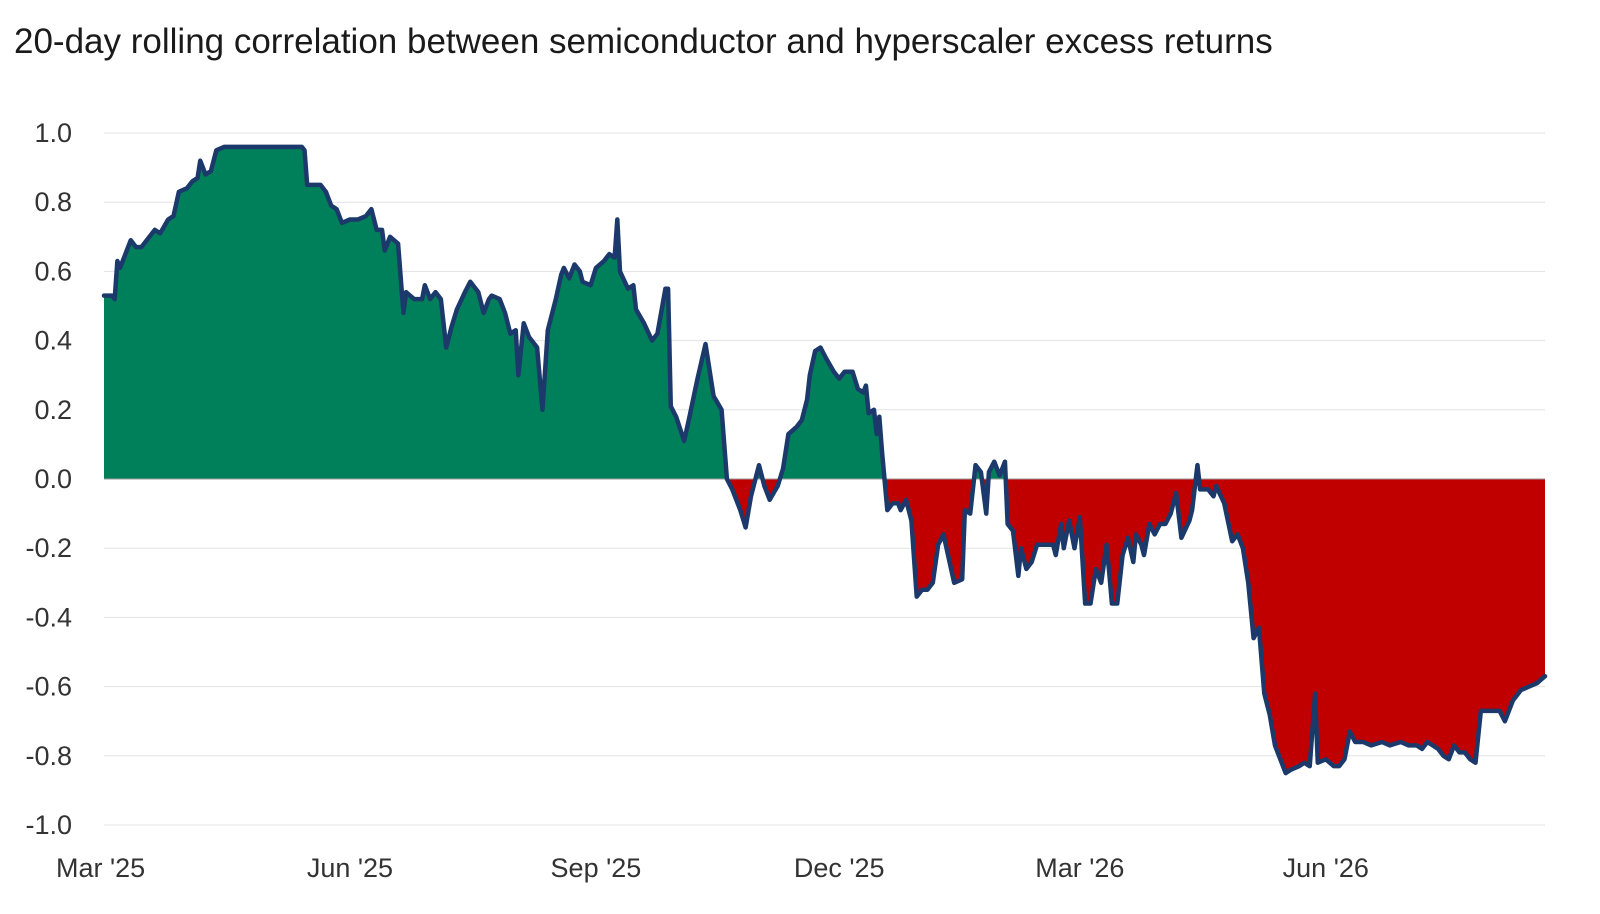 The image size is (1600, 914). I want to click on y-tick-label: -1.0, so click(48, 825).